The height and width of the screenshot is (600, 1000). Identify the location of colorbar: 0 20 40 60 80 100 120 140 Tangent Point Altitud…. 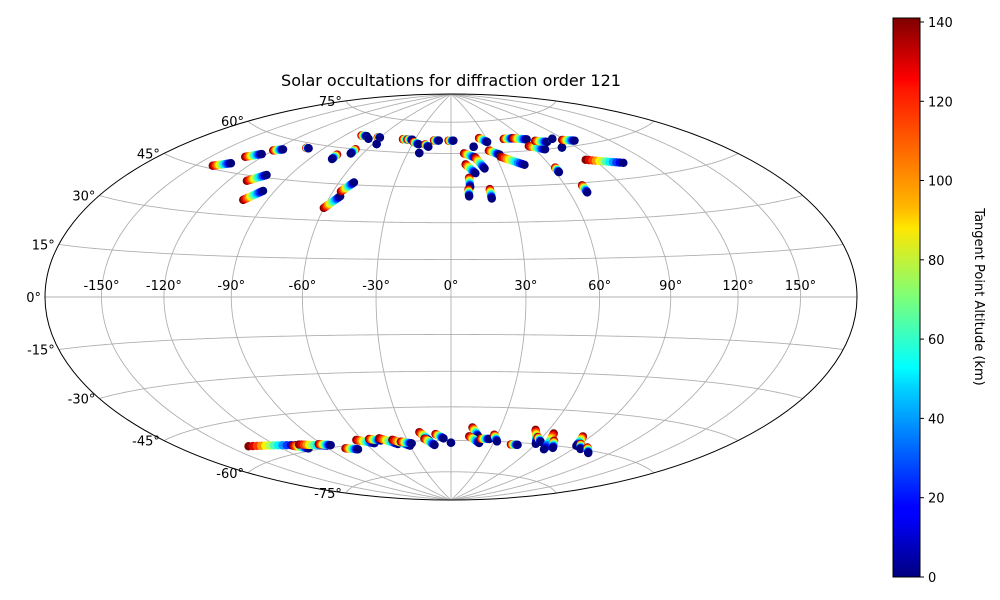
(939, 301).